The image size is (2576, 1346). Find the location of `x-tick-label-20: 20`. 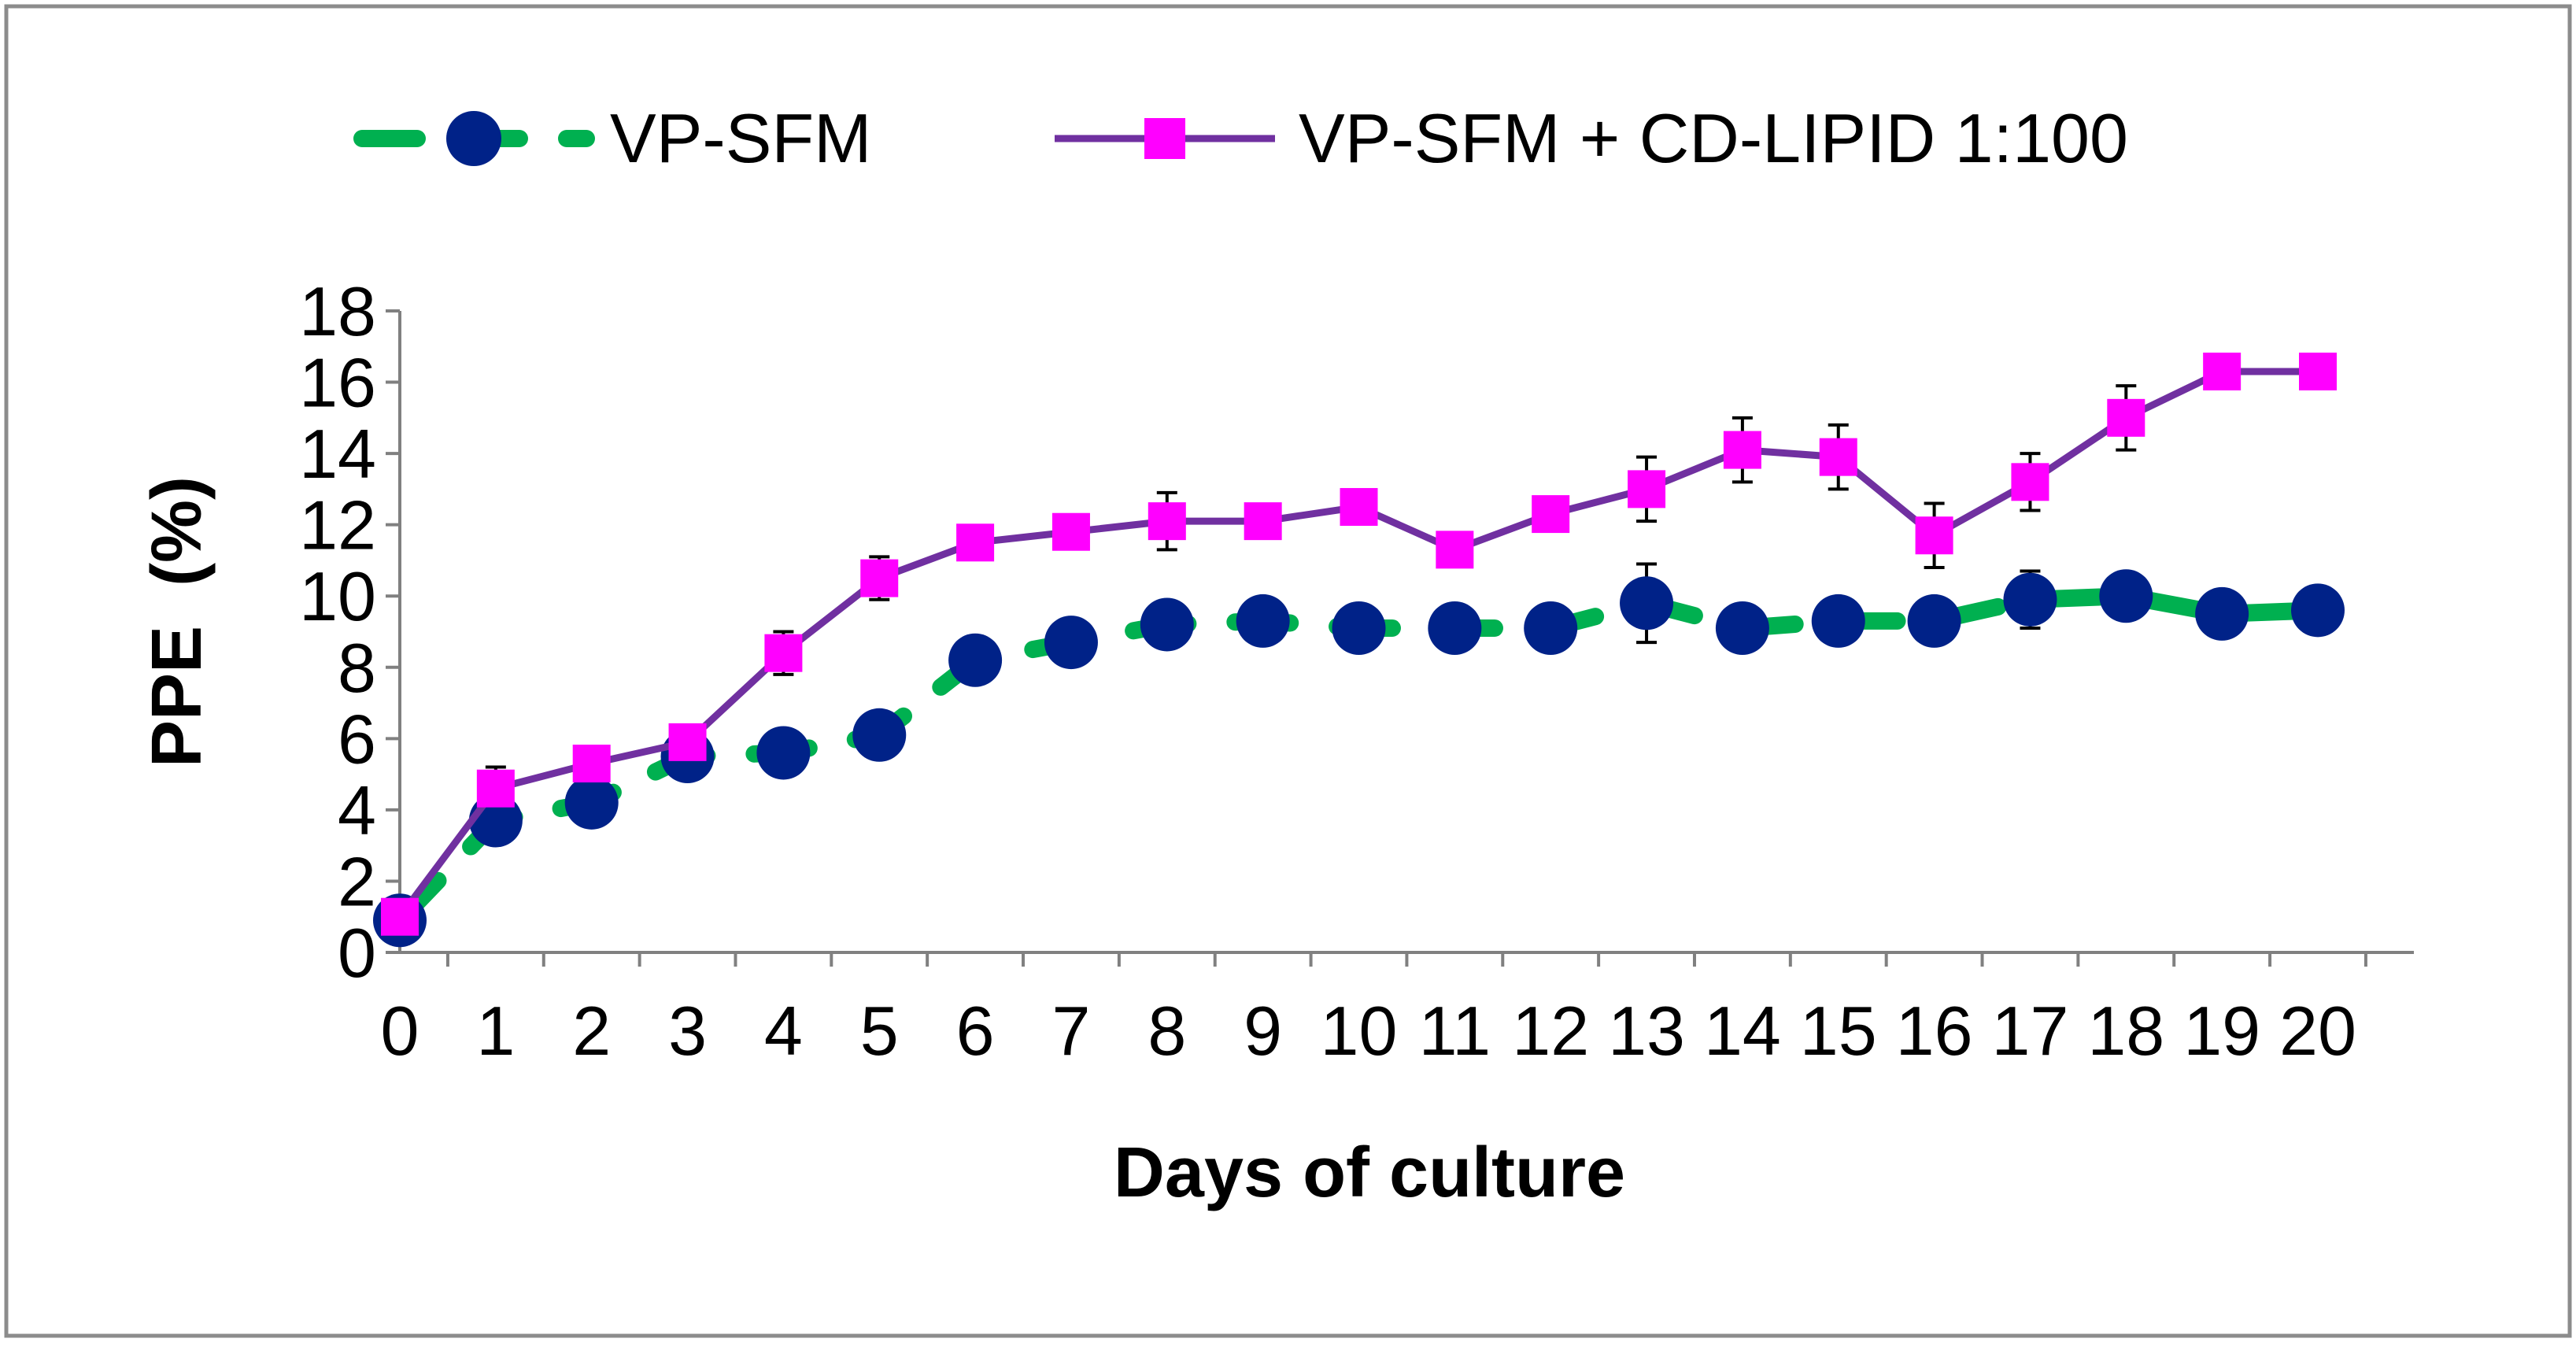

x-tick-label-20: 20 is located at coordinates (2317, 1031).